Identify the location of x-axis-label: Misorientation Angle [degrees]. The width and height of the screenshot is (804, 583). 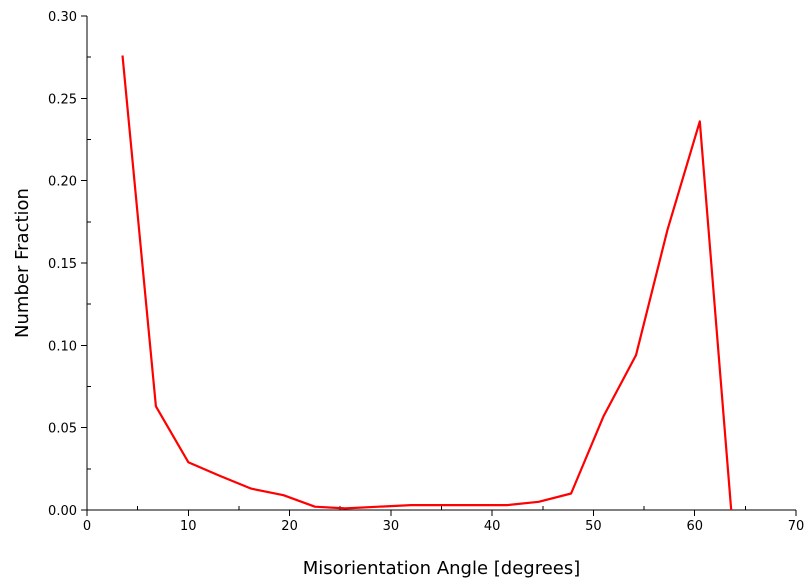
(442, 568).